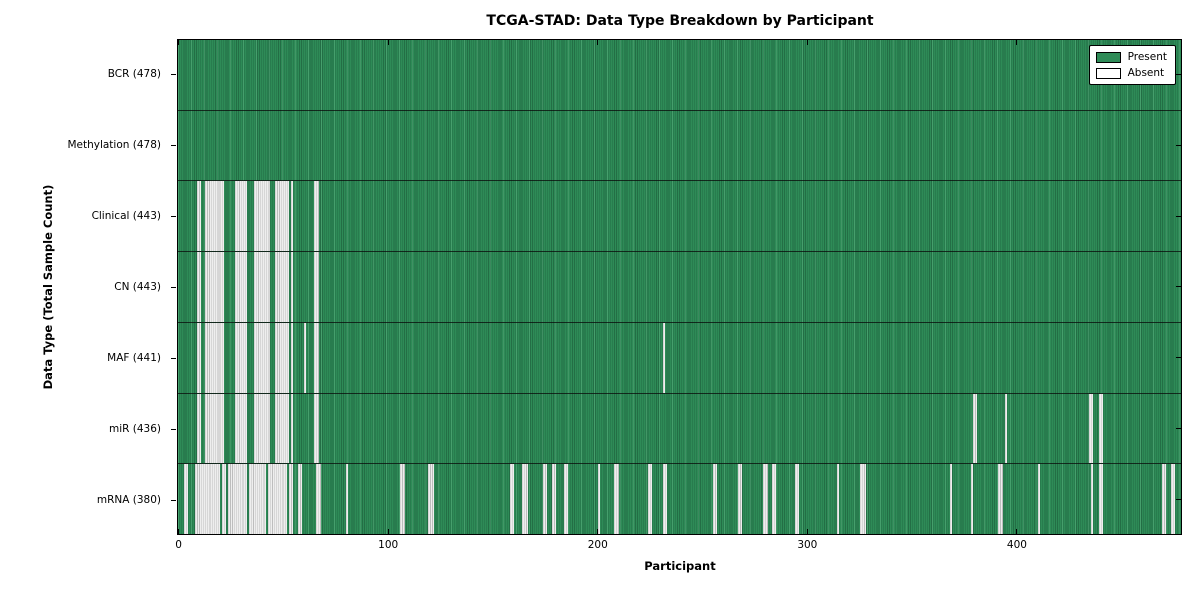  I want to click on y-tick-label: mRNA (380), so click(128, 499).